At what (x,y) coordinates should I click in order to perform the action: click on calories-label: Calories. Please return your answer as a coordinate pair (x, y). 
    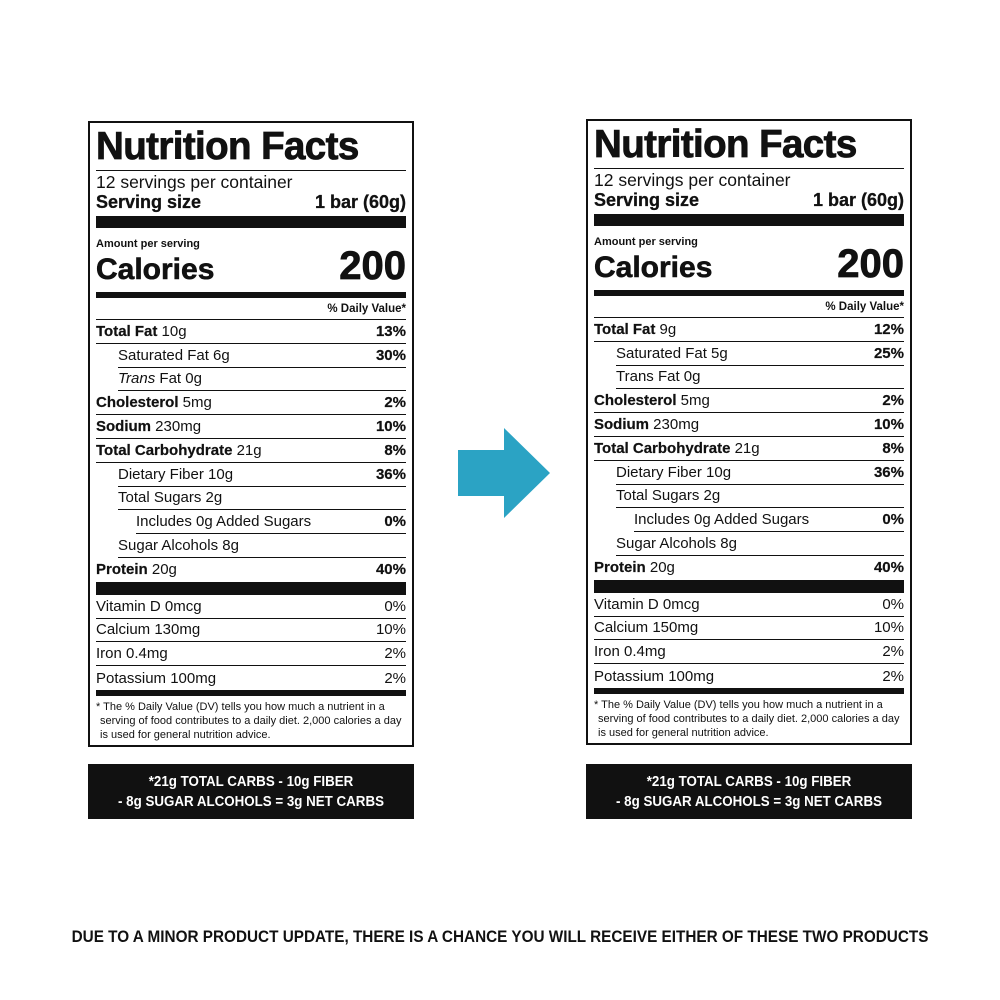
    Looking at the image, I should click on (653, 267).